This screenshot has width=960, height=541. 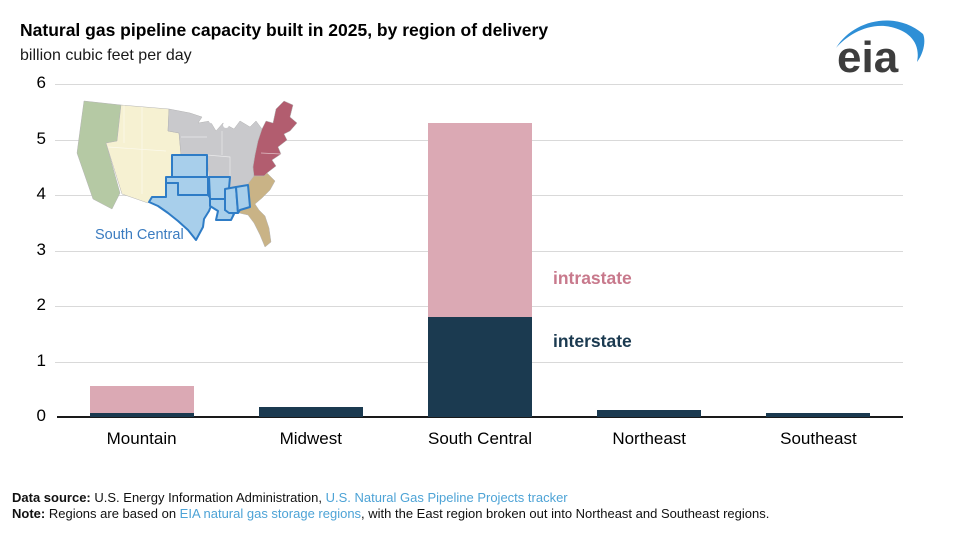 What do you see at coordinates (141, 438) in the screenshot?
I see `x-category-label: Mountain` at bounding box center [141, 438].